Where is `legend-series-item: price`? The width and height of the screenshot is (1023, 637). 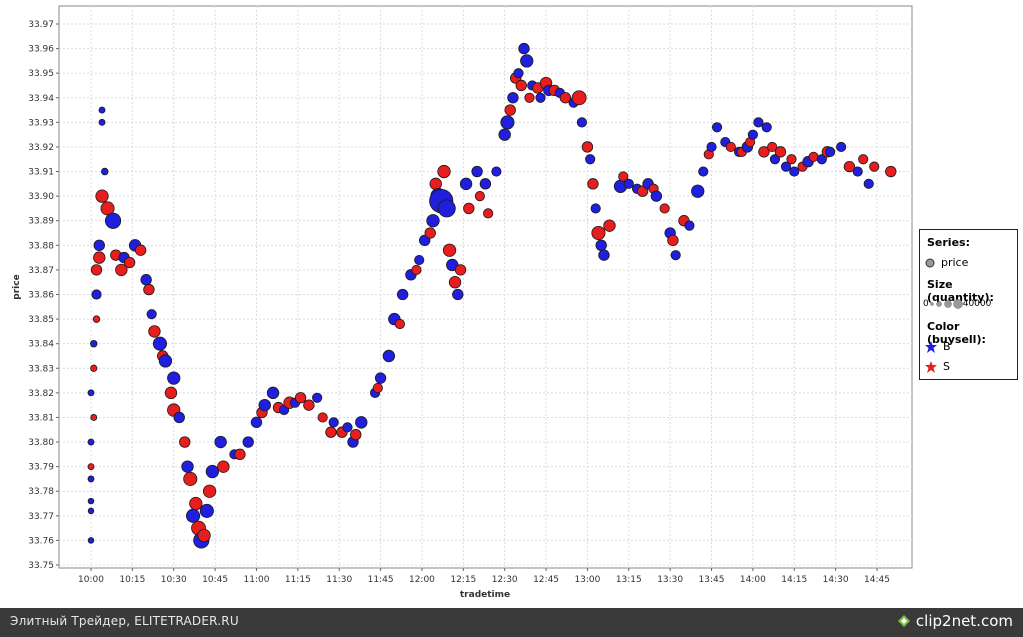
legend-series-item: price is located at coordinates (946, 262).